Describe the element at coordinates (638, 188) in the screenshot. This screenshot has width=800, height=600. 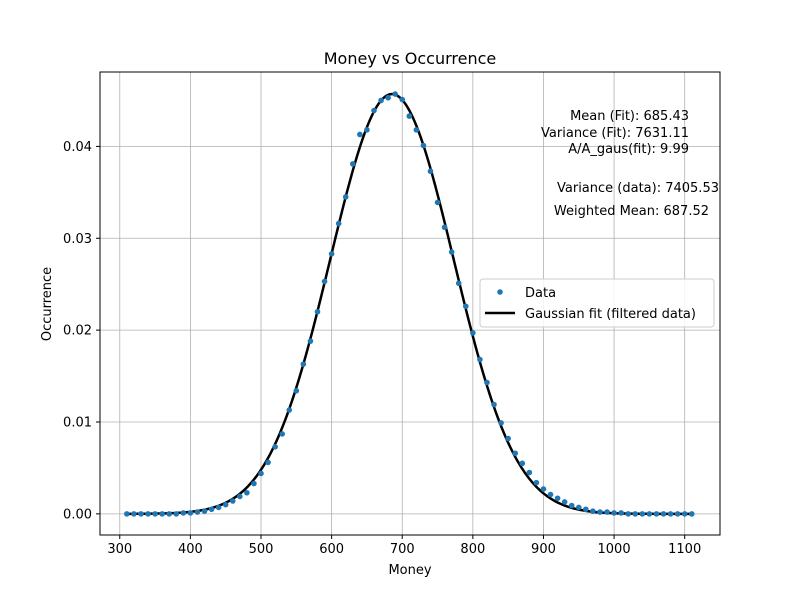
I see `annotation-variance-data: Variance (data): 7405.53` at that location.